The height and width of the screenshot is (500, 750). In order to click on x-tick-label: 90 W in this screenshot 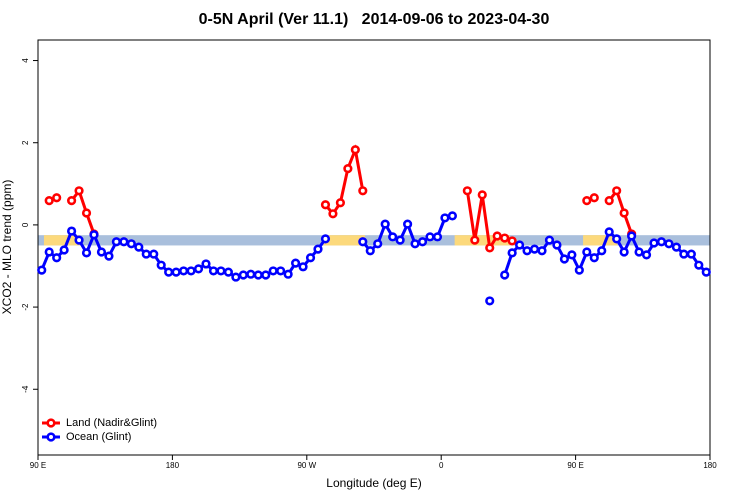, I will do `click(306, 465)`.